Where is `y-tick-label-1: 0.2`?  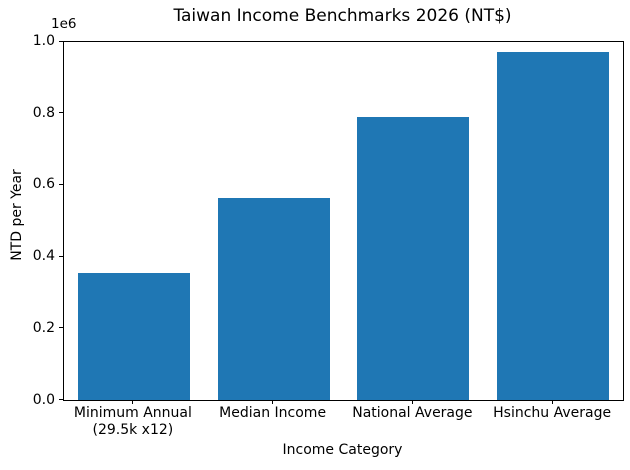 y-tick-label-1: 0.2 is located at coordinates (43, 327).